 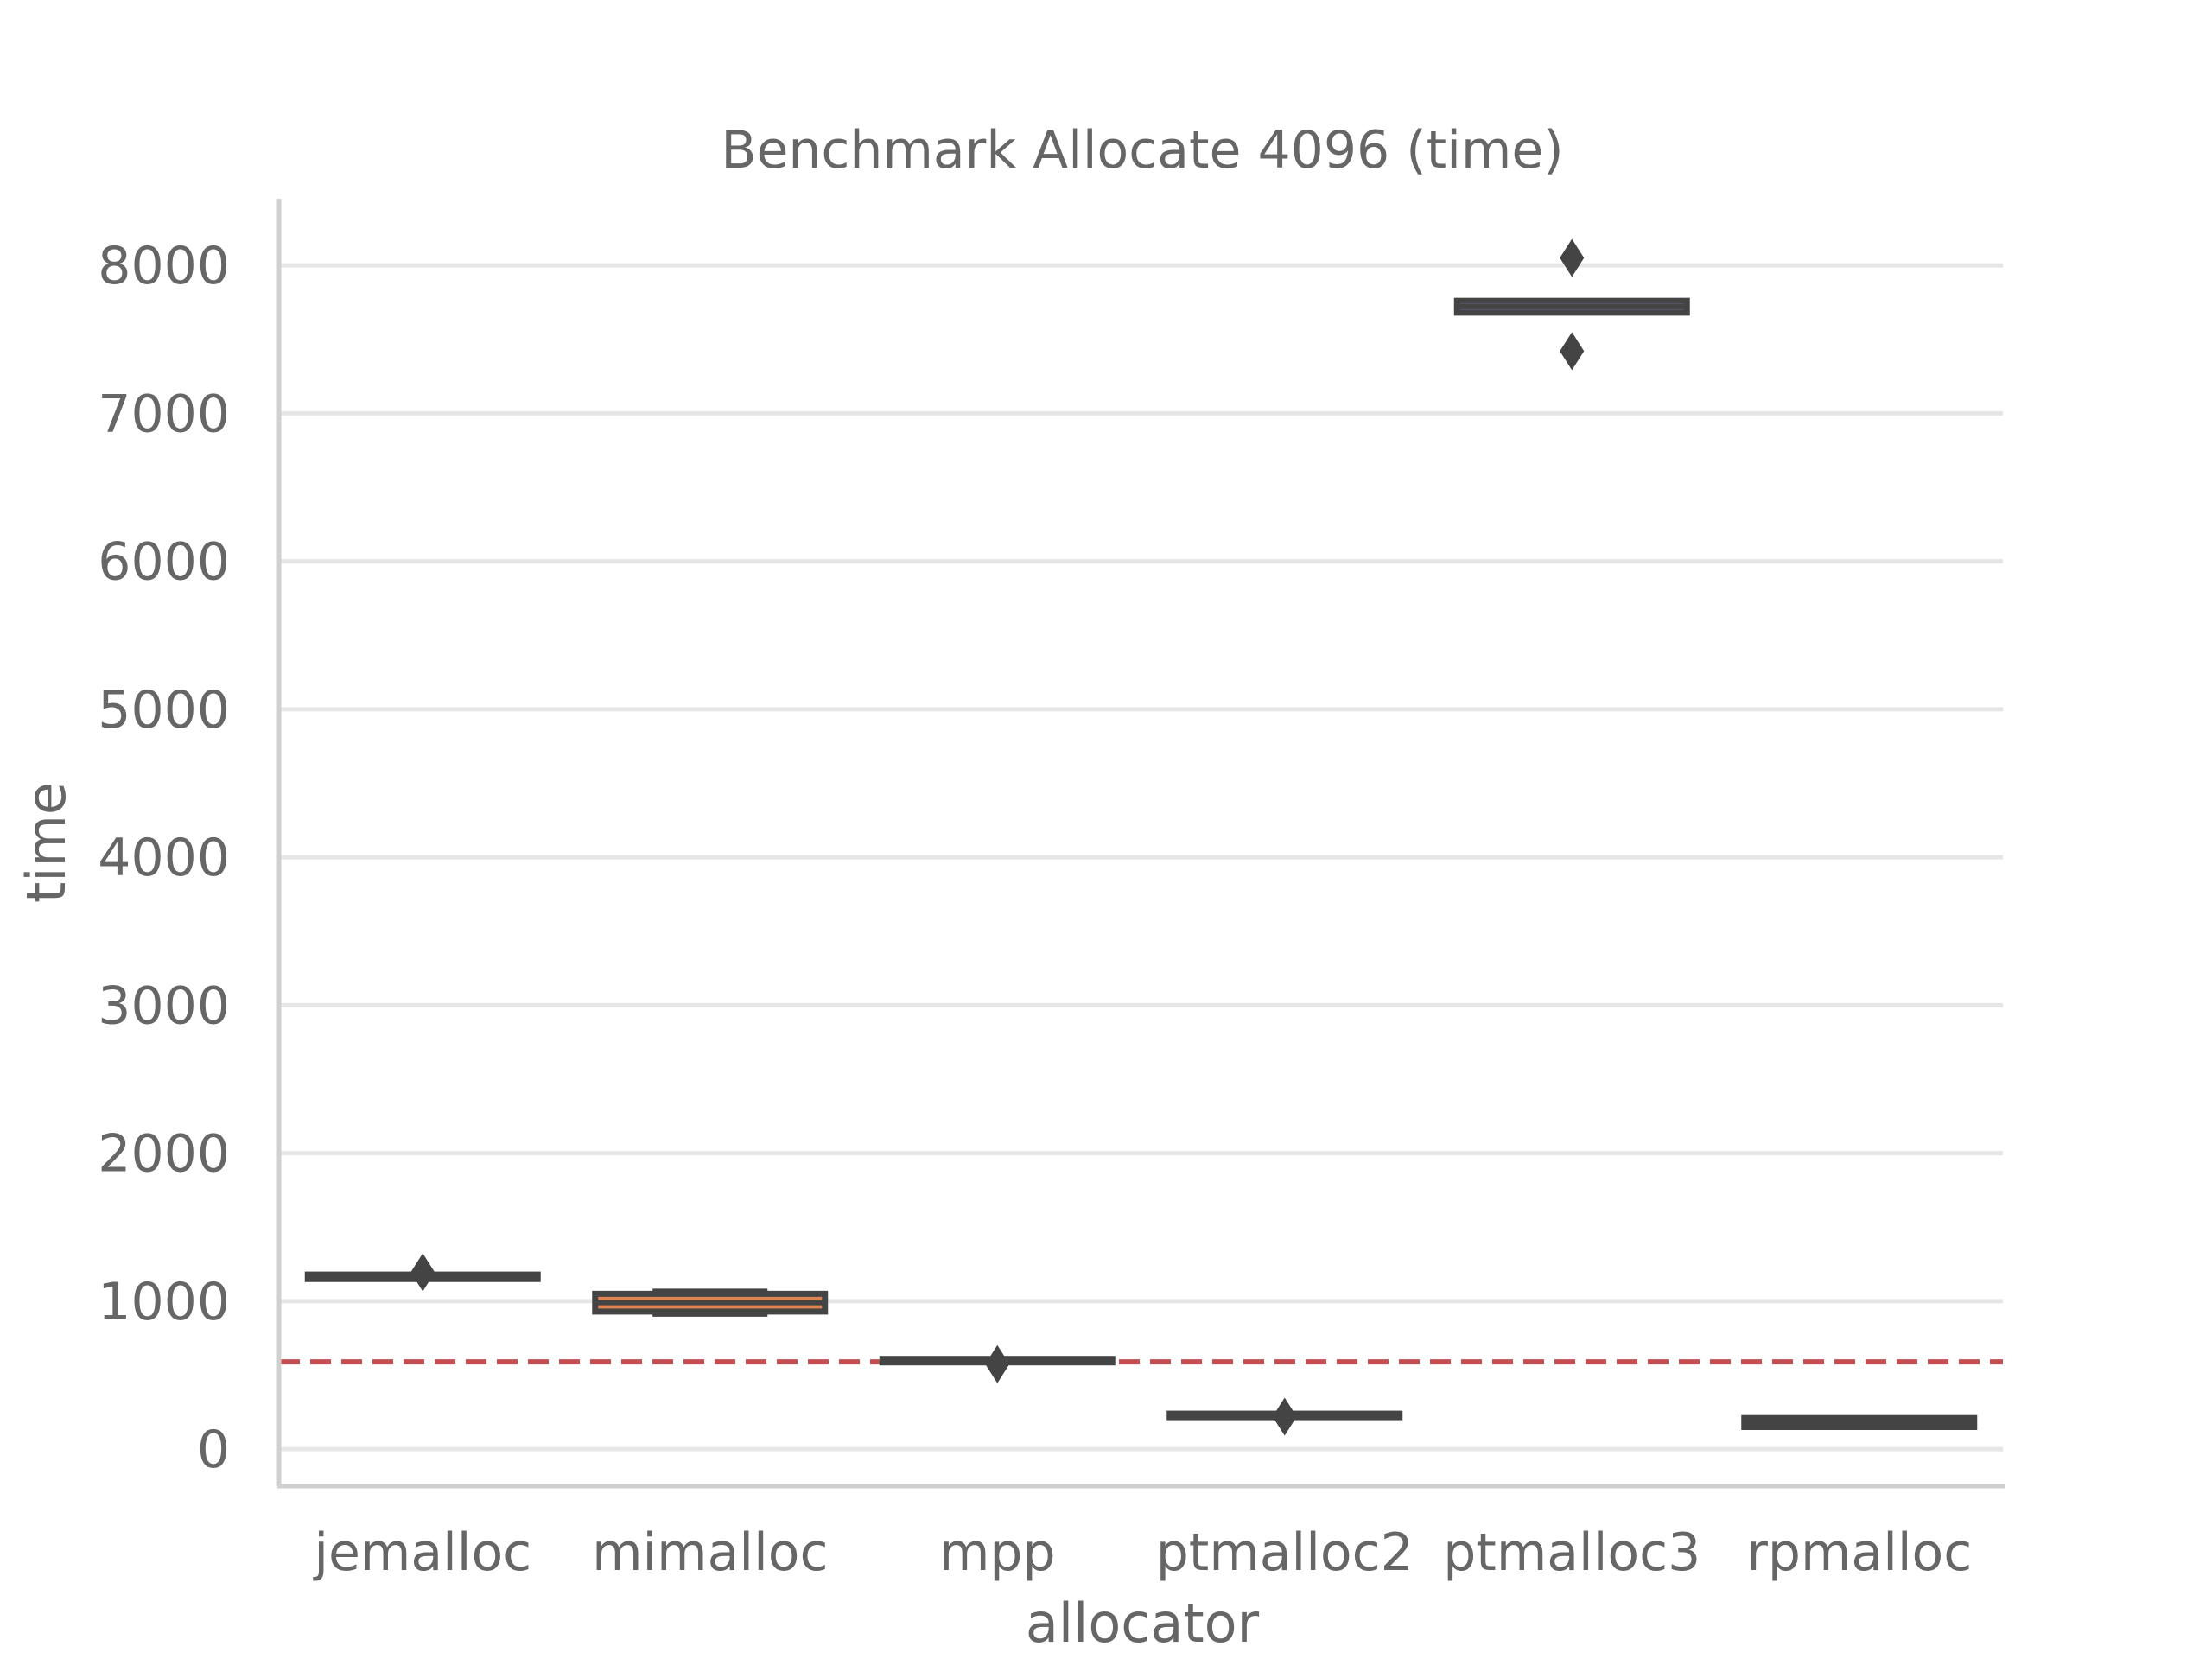 I want to click on y-tick-label: 4000, so click(x=164, y=858).